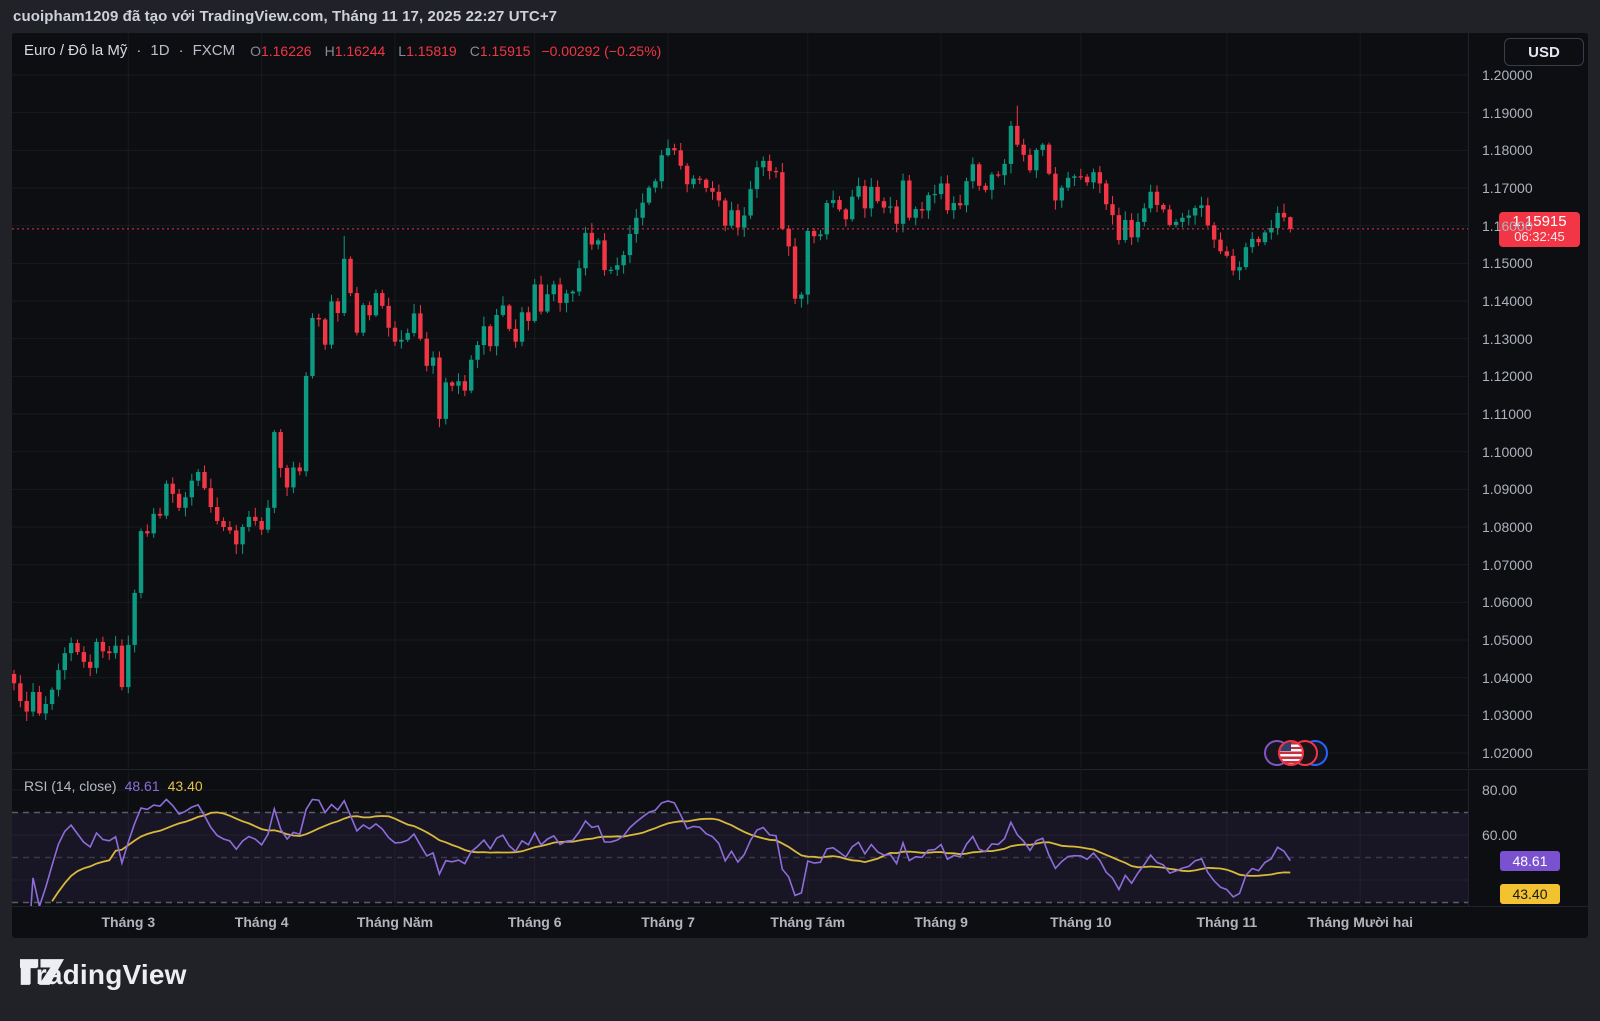 Image resolution: width=1600 pixels, height=1021 pixels. Describe the element at coordinates (1530, 860) in the screenshot. I see `rsi-value-badge: 48.61` at that location.